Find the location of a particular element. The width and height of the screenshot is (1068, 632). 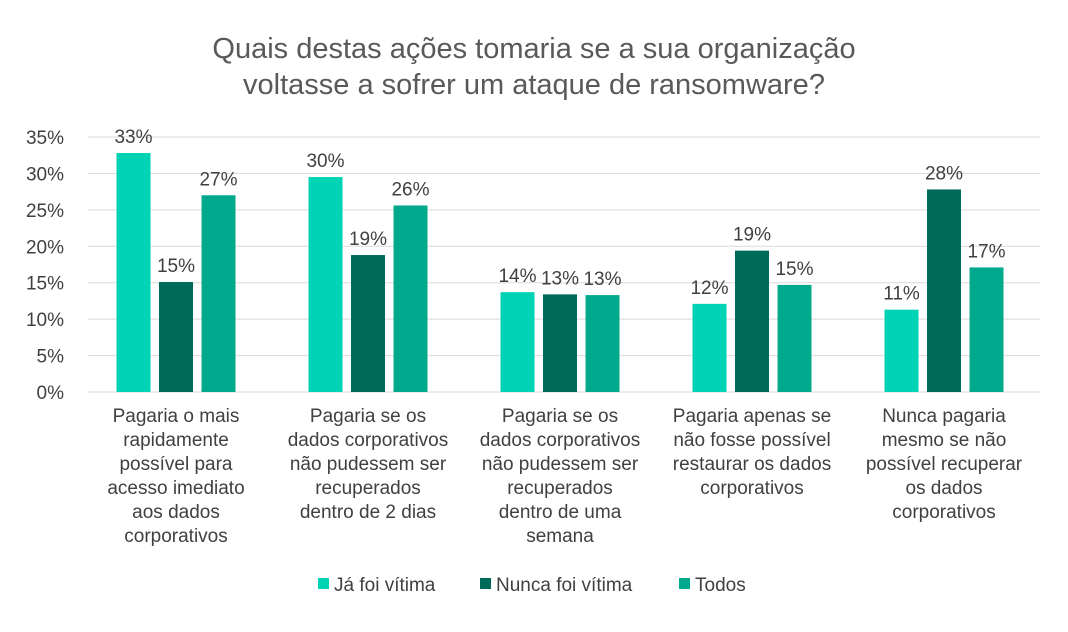

category-label: Nunca pagaria is located at coordinates (944, 416).